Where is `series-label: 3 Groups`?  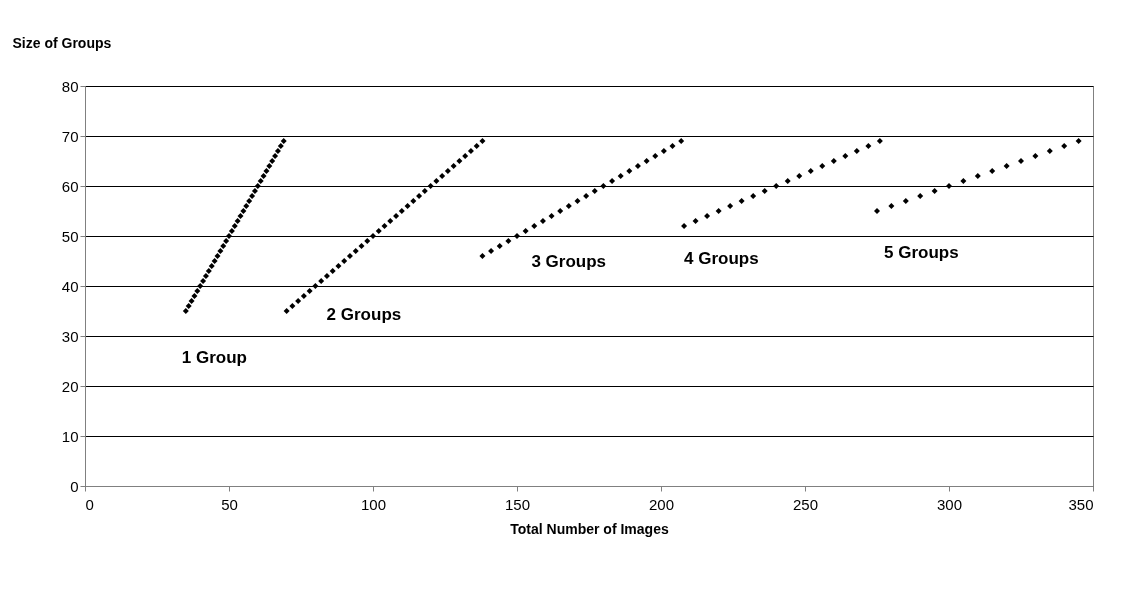 series-label: 3 Groups is located at coordinates (569, 261).